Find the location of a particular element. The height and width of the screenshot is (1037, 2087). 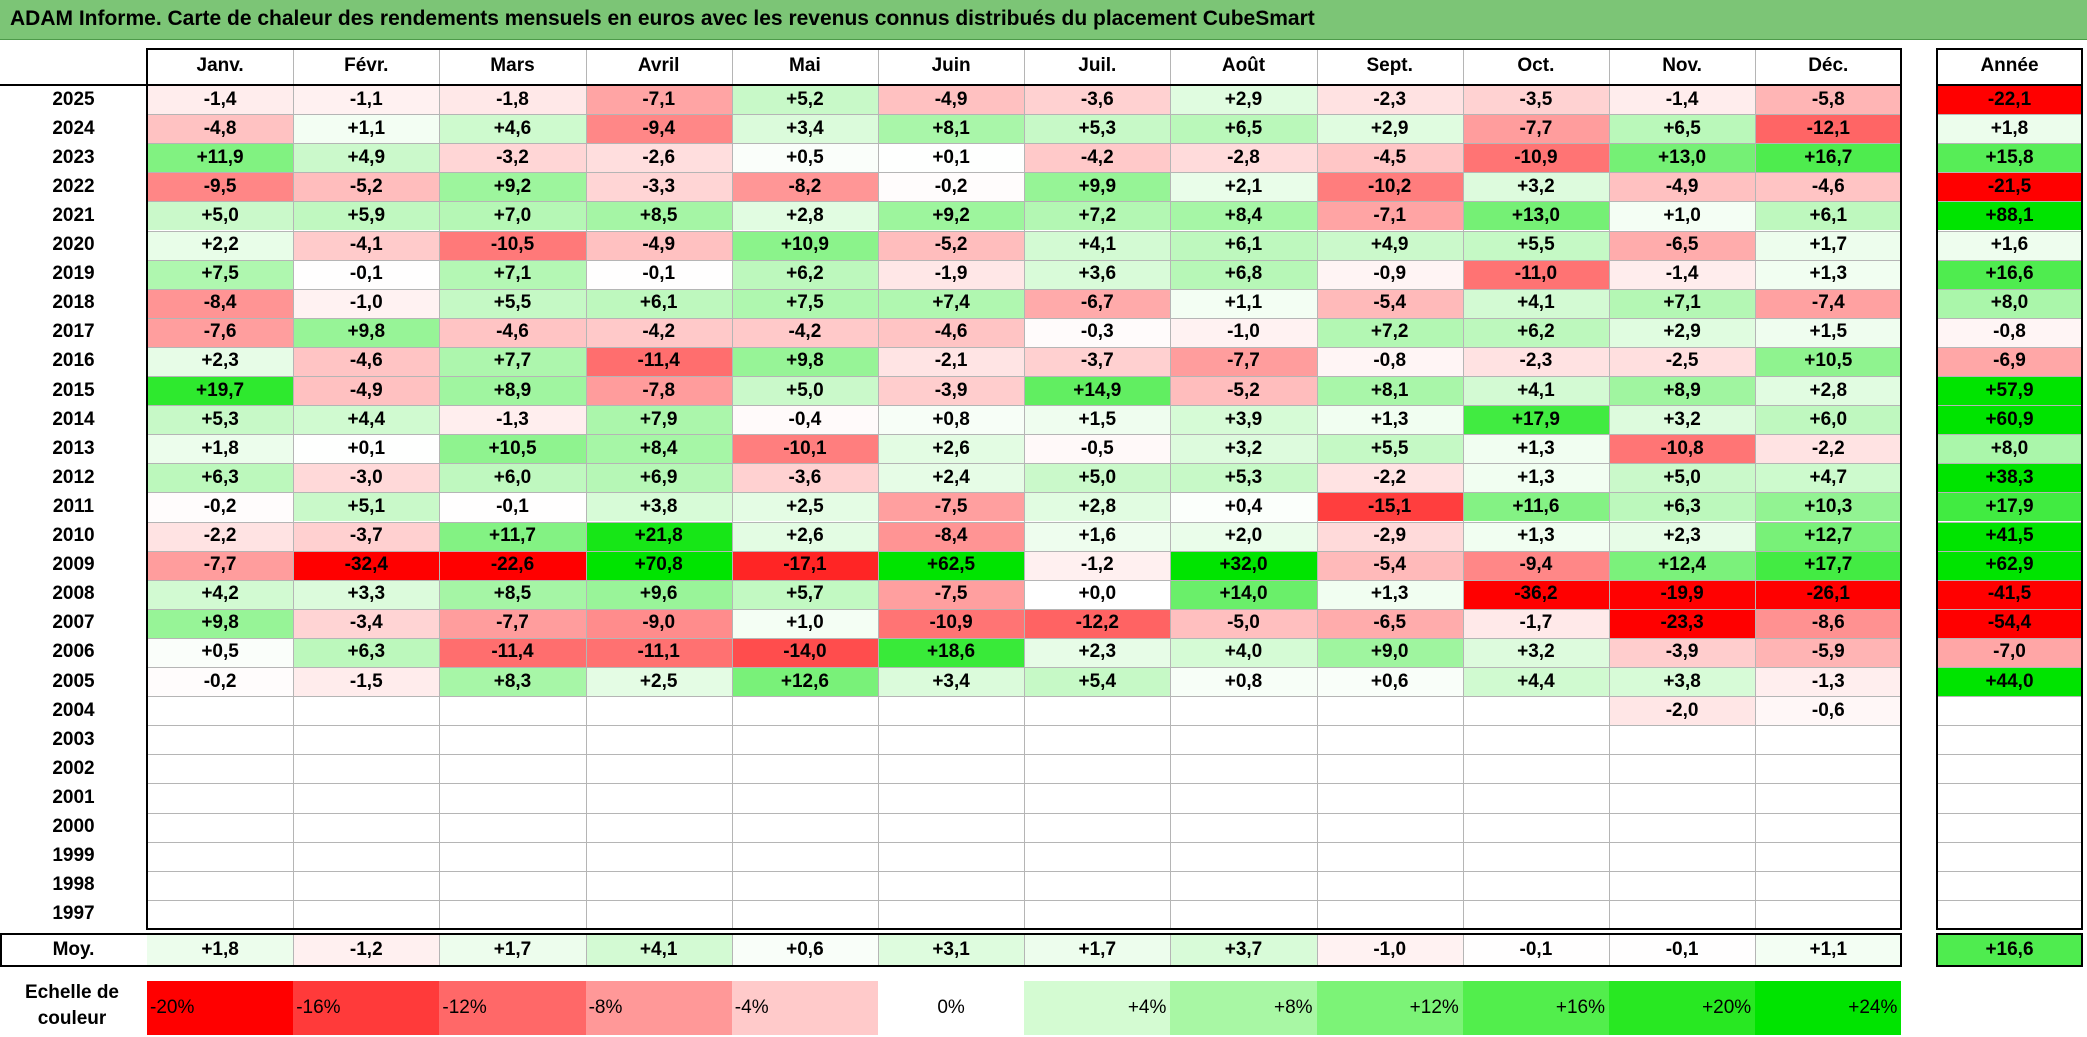

heatmap-cell: +10,5 is located at coordinates (1828, 361).